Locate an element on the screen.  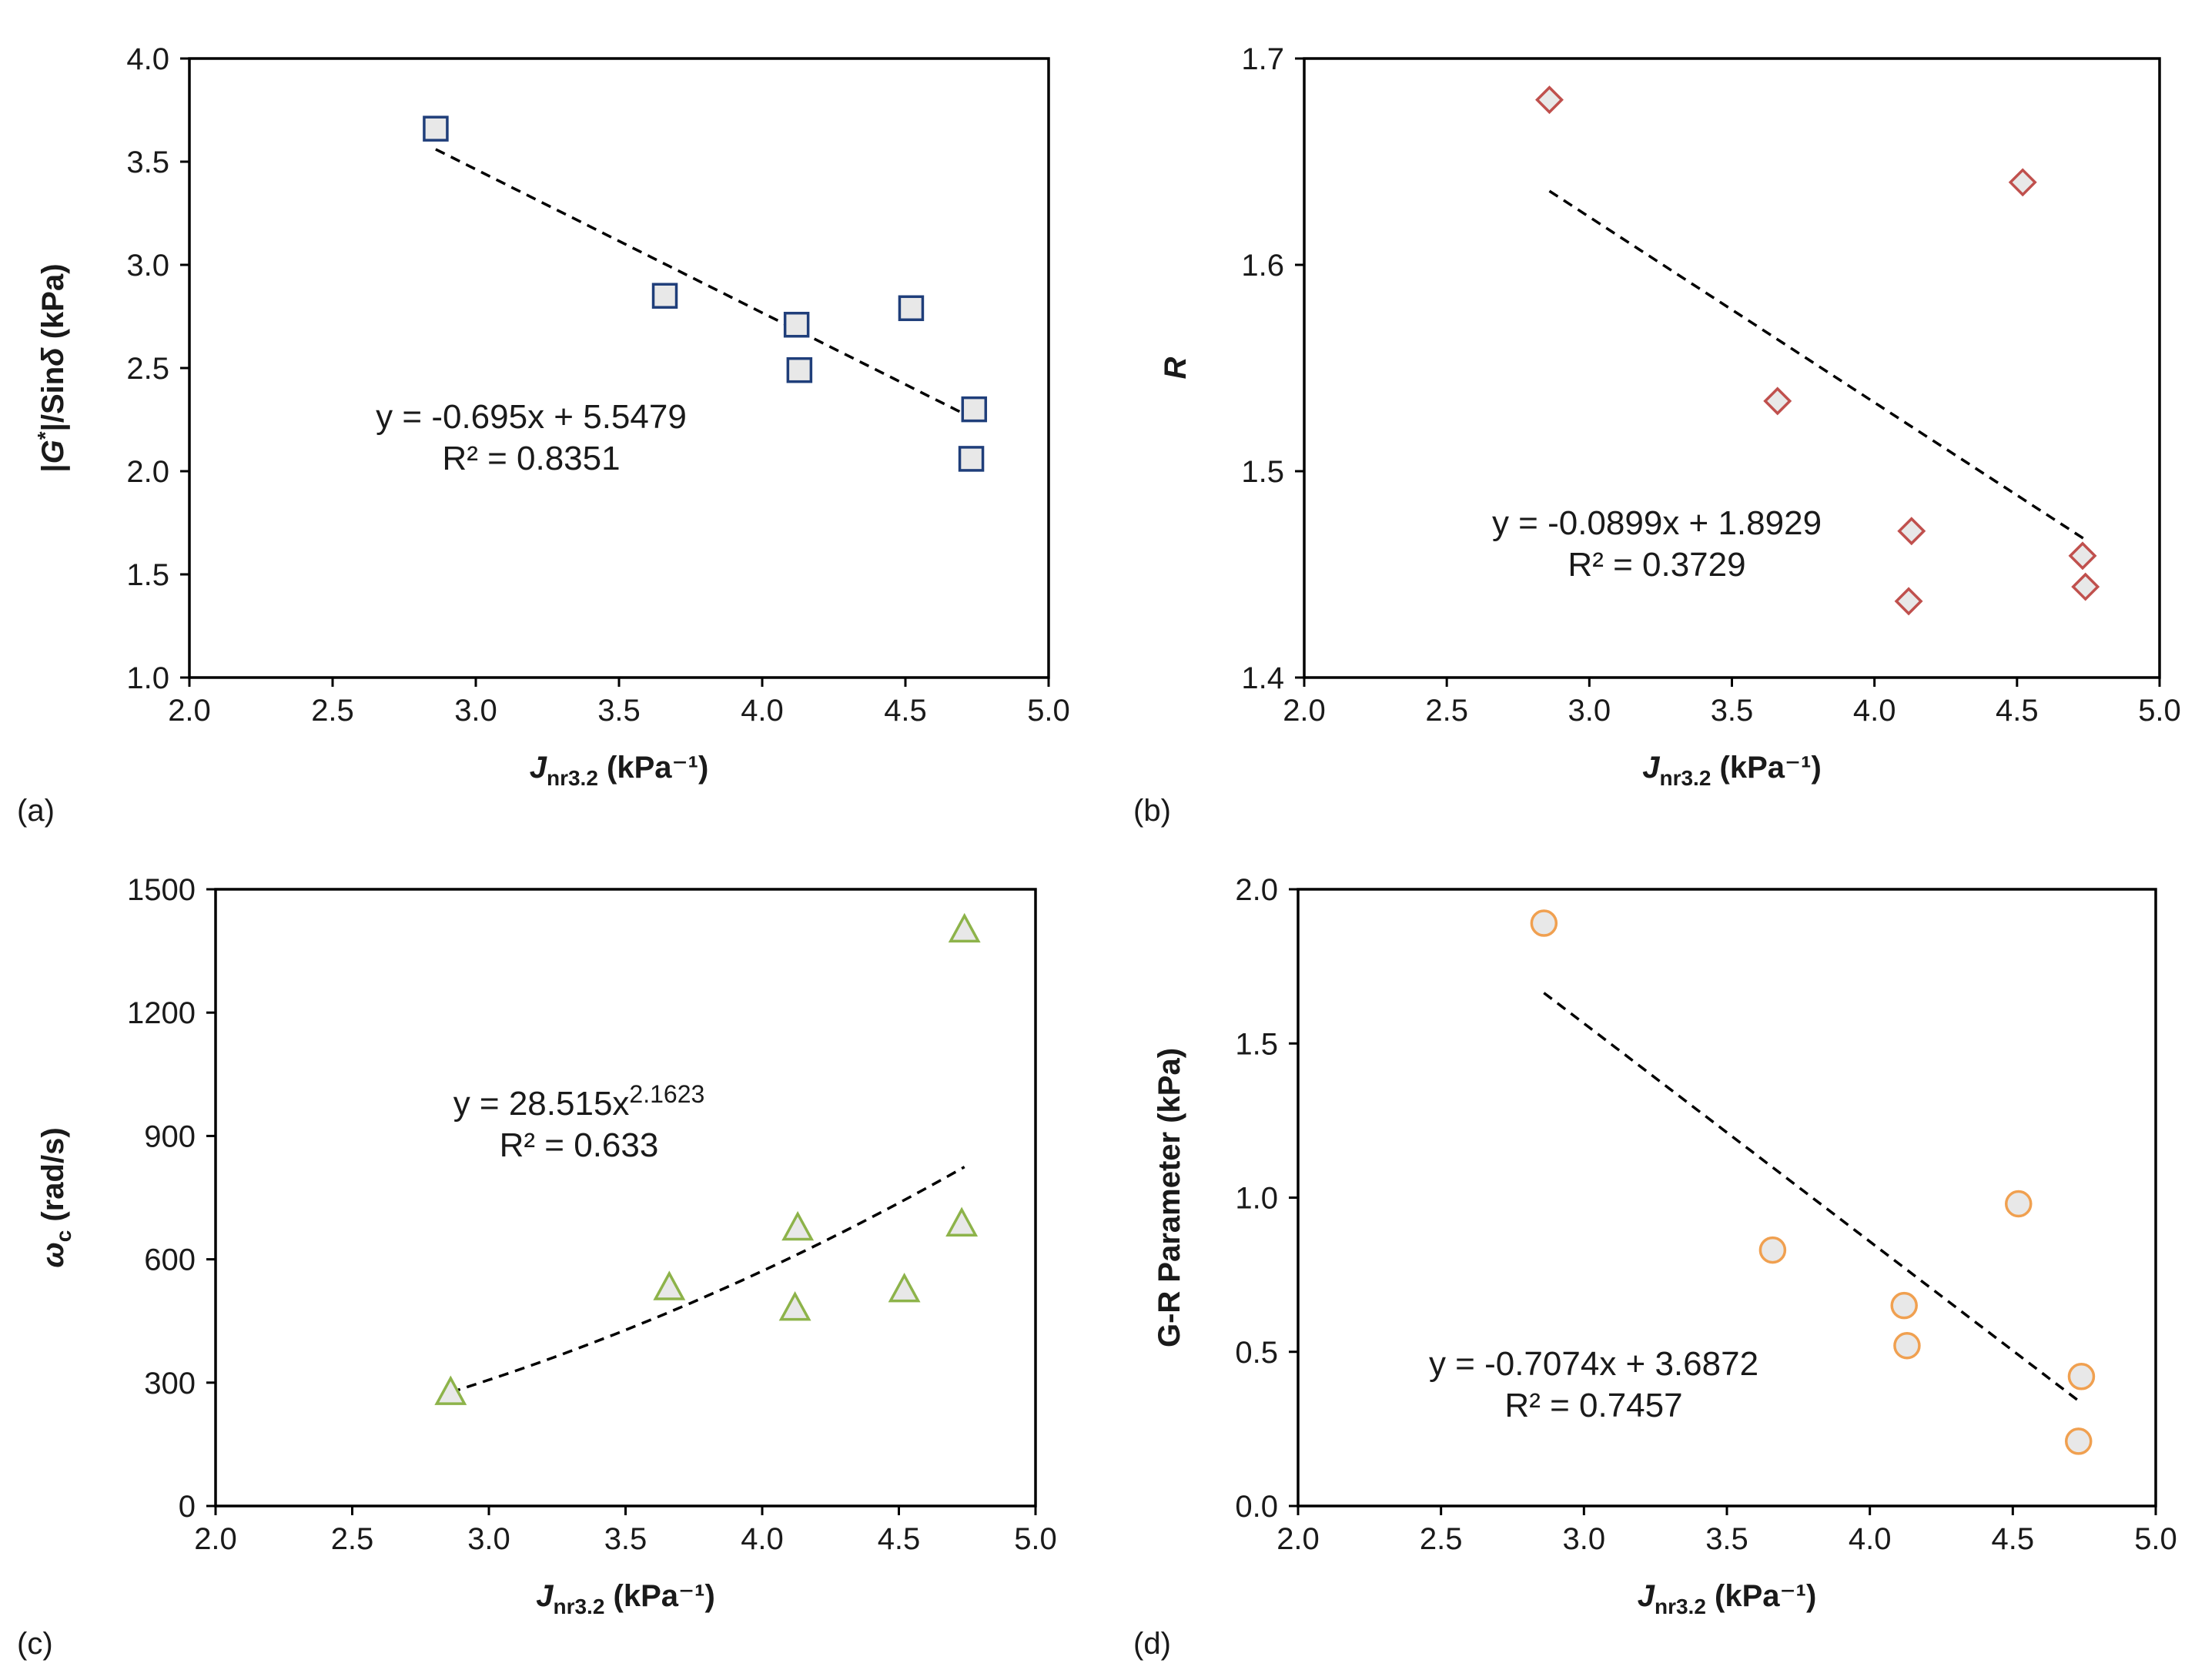
y-axis-label-prefix: | is located at coordinates (53, 468).